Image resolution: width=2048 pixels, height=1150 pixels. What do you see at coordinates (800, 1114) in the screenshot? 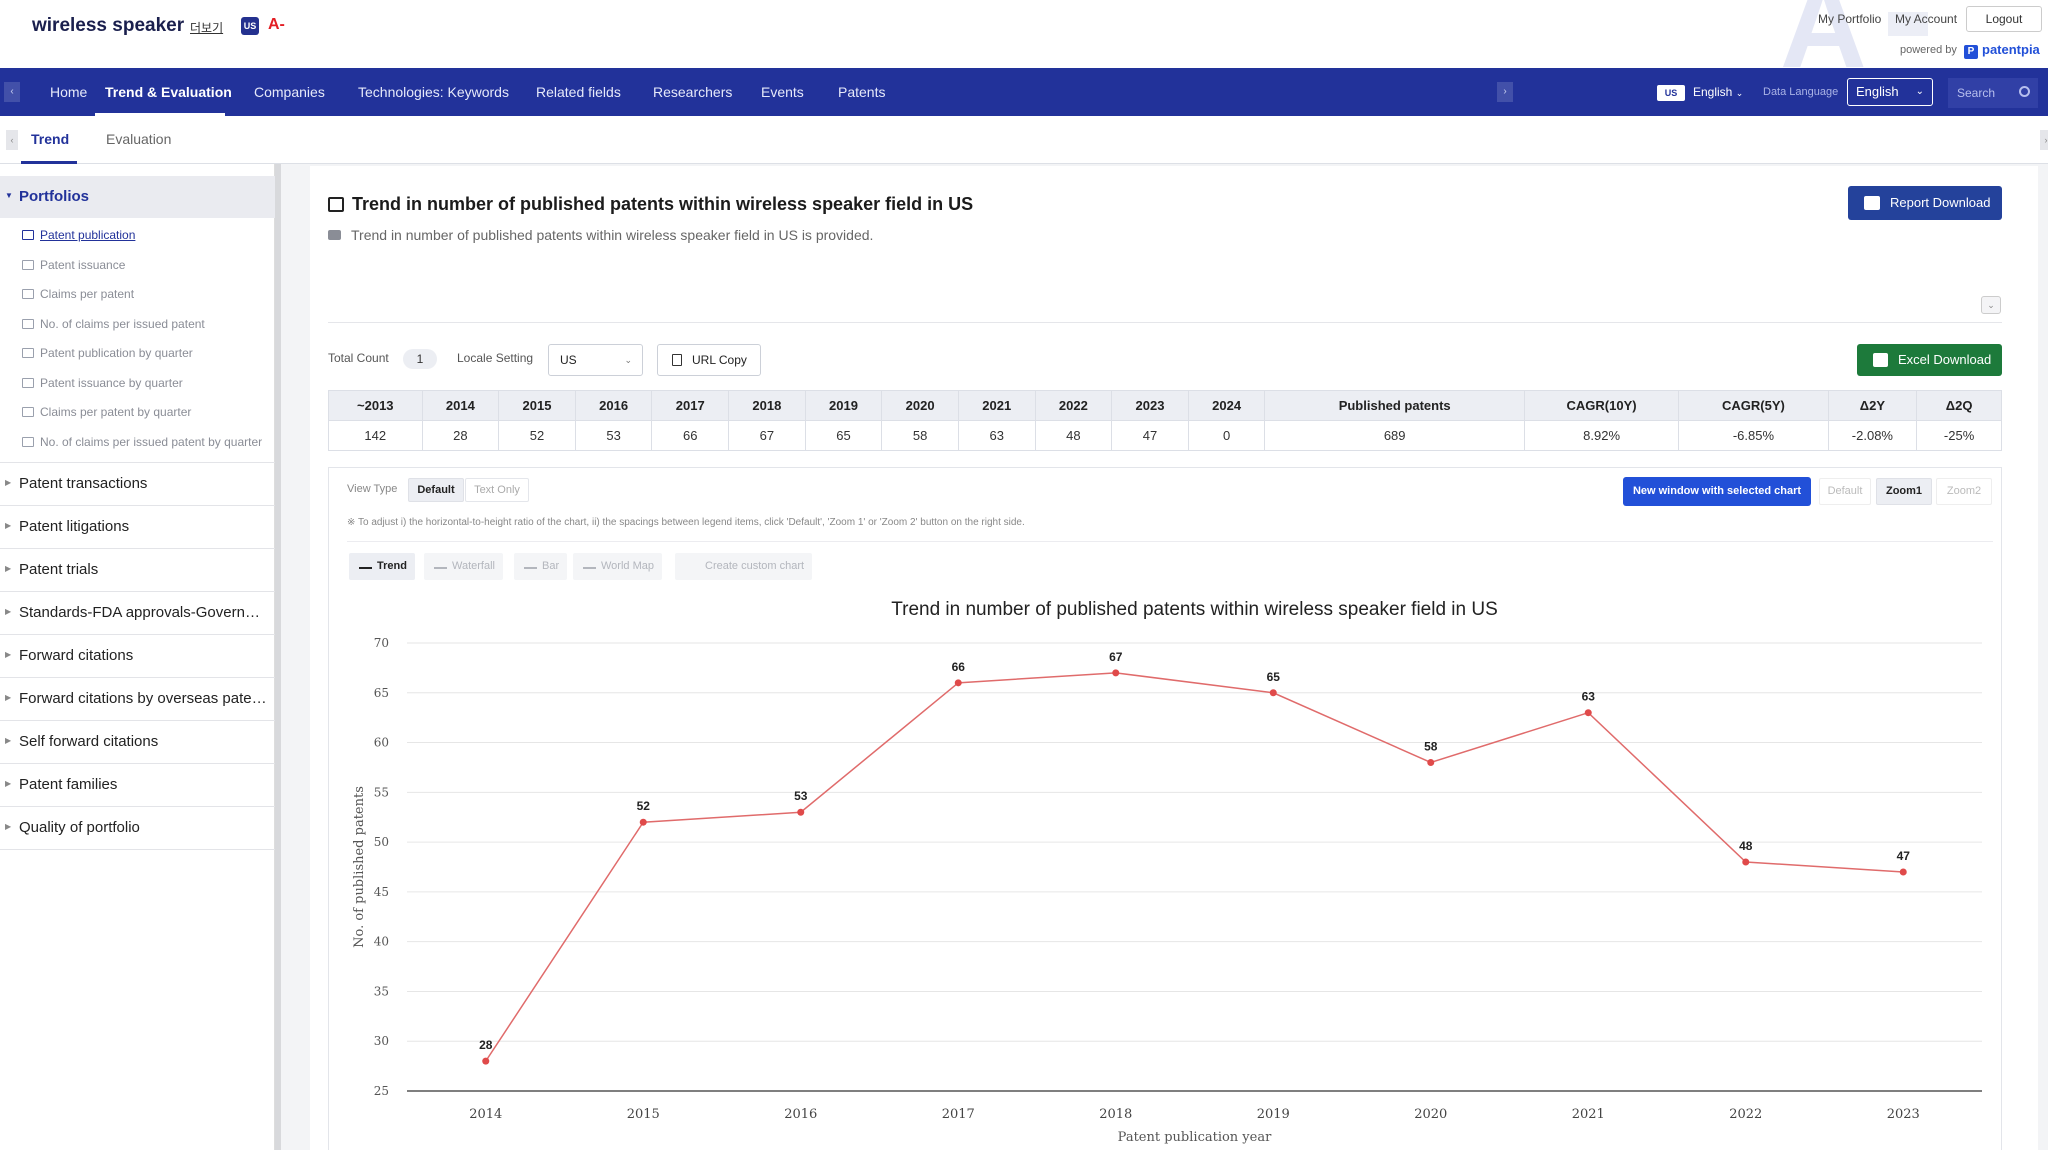
I see `x-tick-label: 2016` at bounding box center [800, 1114].